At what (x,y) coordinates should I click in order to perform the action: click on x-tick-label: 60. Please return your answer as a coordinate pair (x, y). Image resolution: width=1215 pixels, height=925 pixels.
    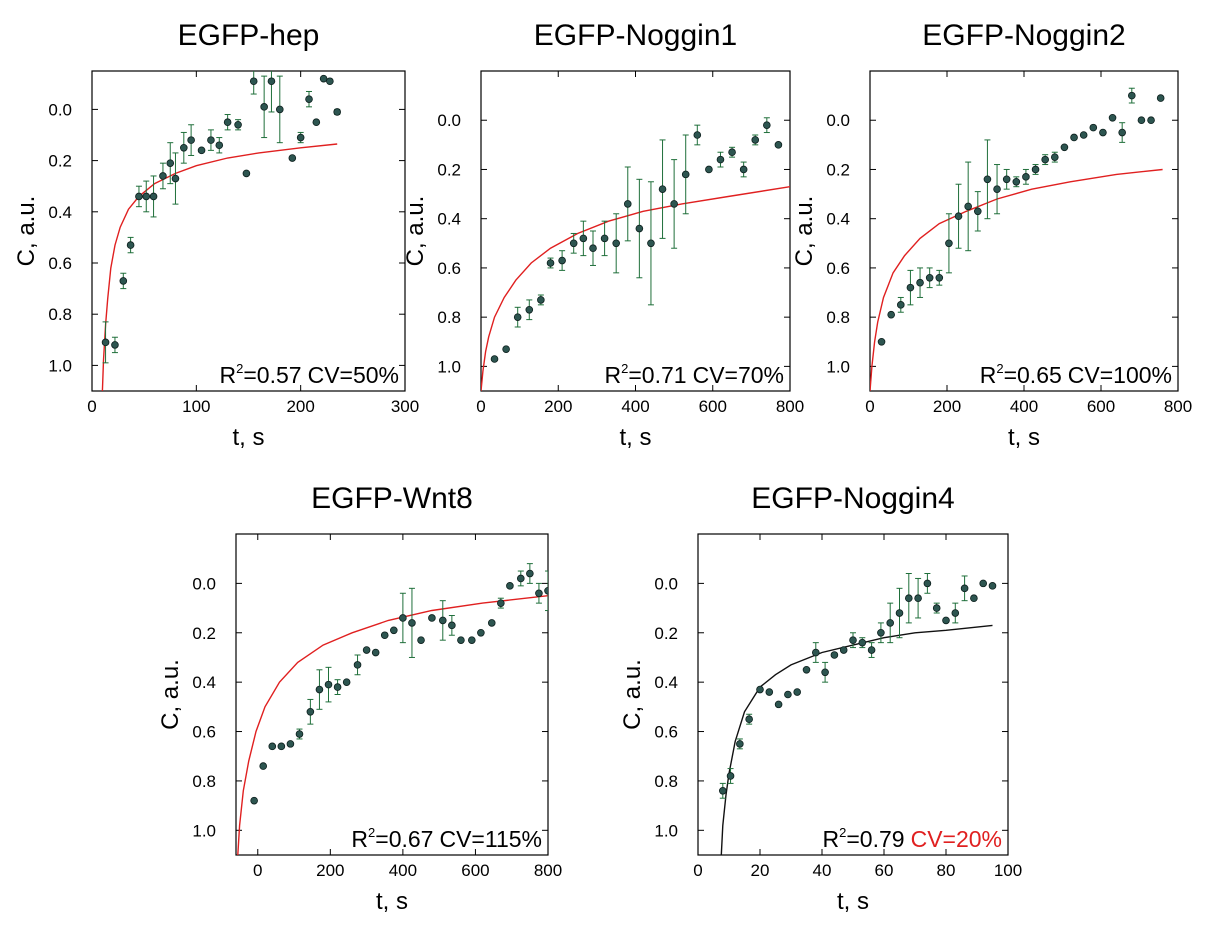
    Looking at the image, I should click on (884, 870).